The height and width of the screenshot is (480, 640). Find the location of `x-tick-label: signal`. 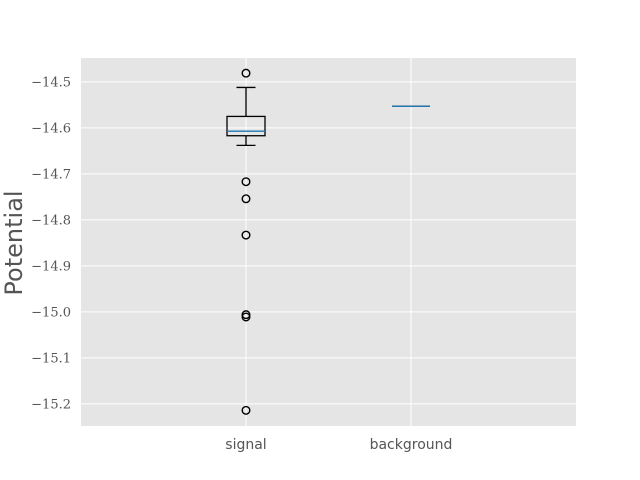

x-tick-label: signal is located at coordinates (245, 445).